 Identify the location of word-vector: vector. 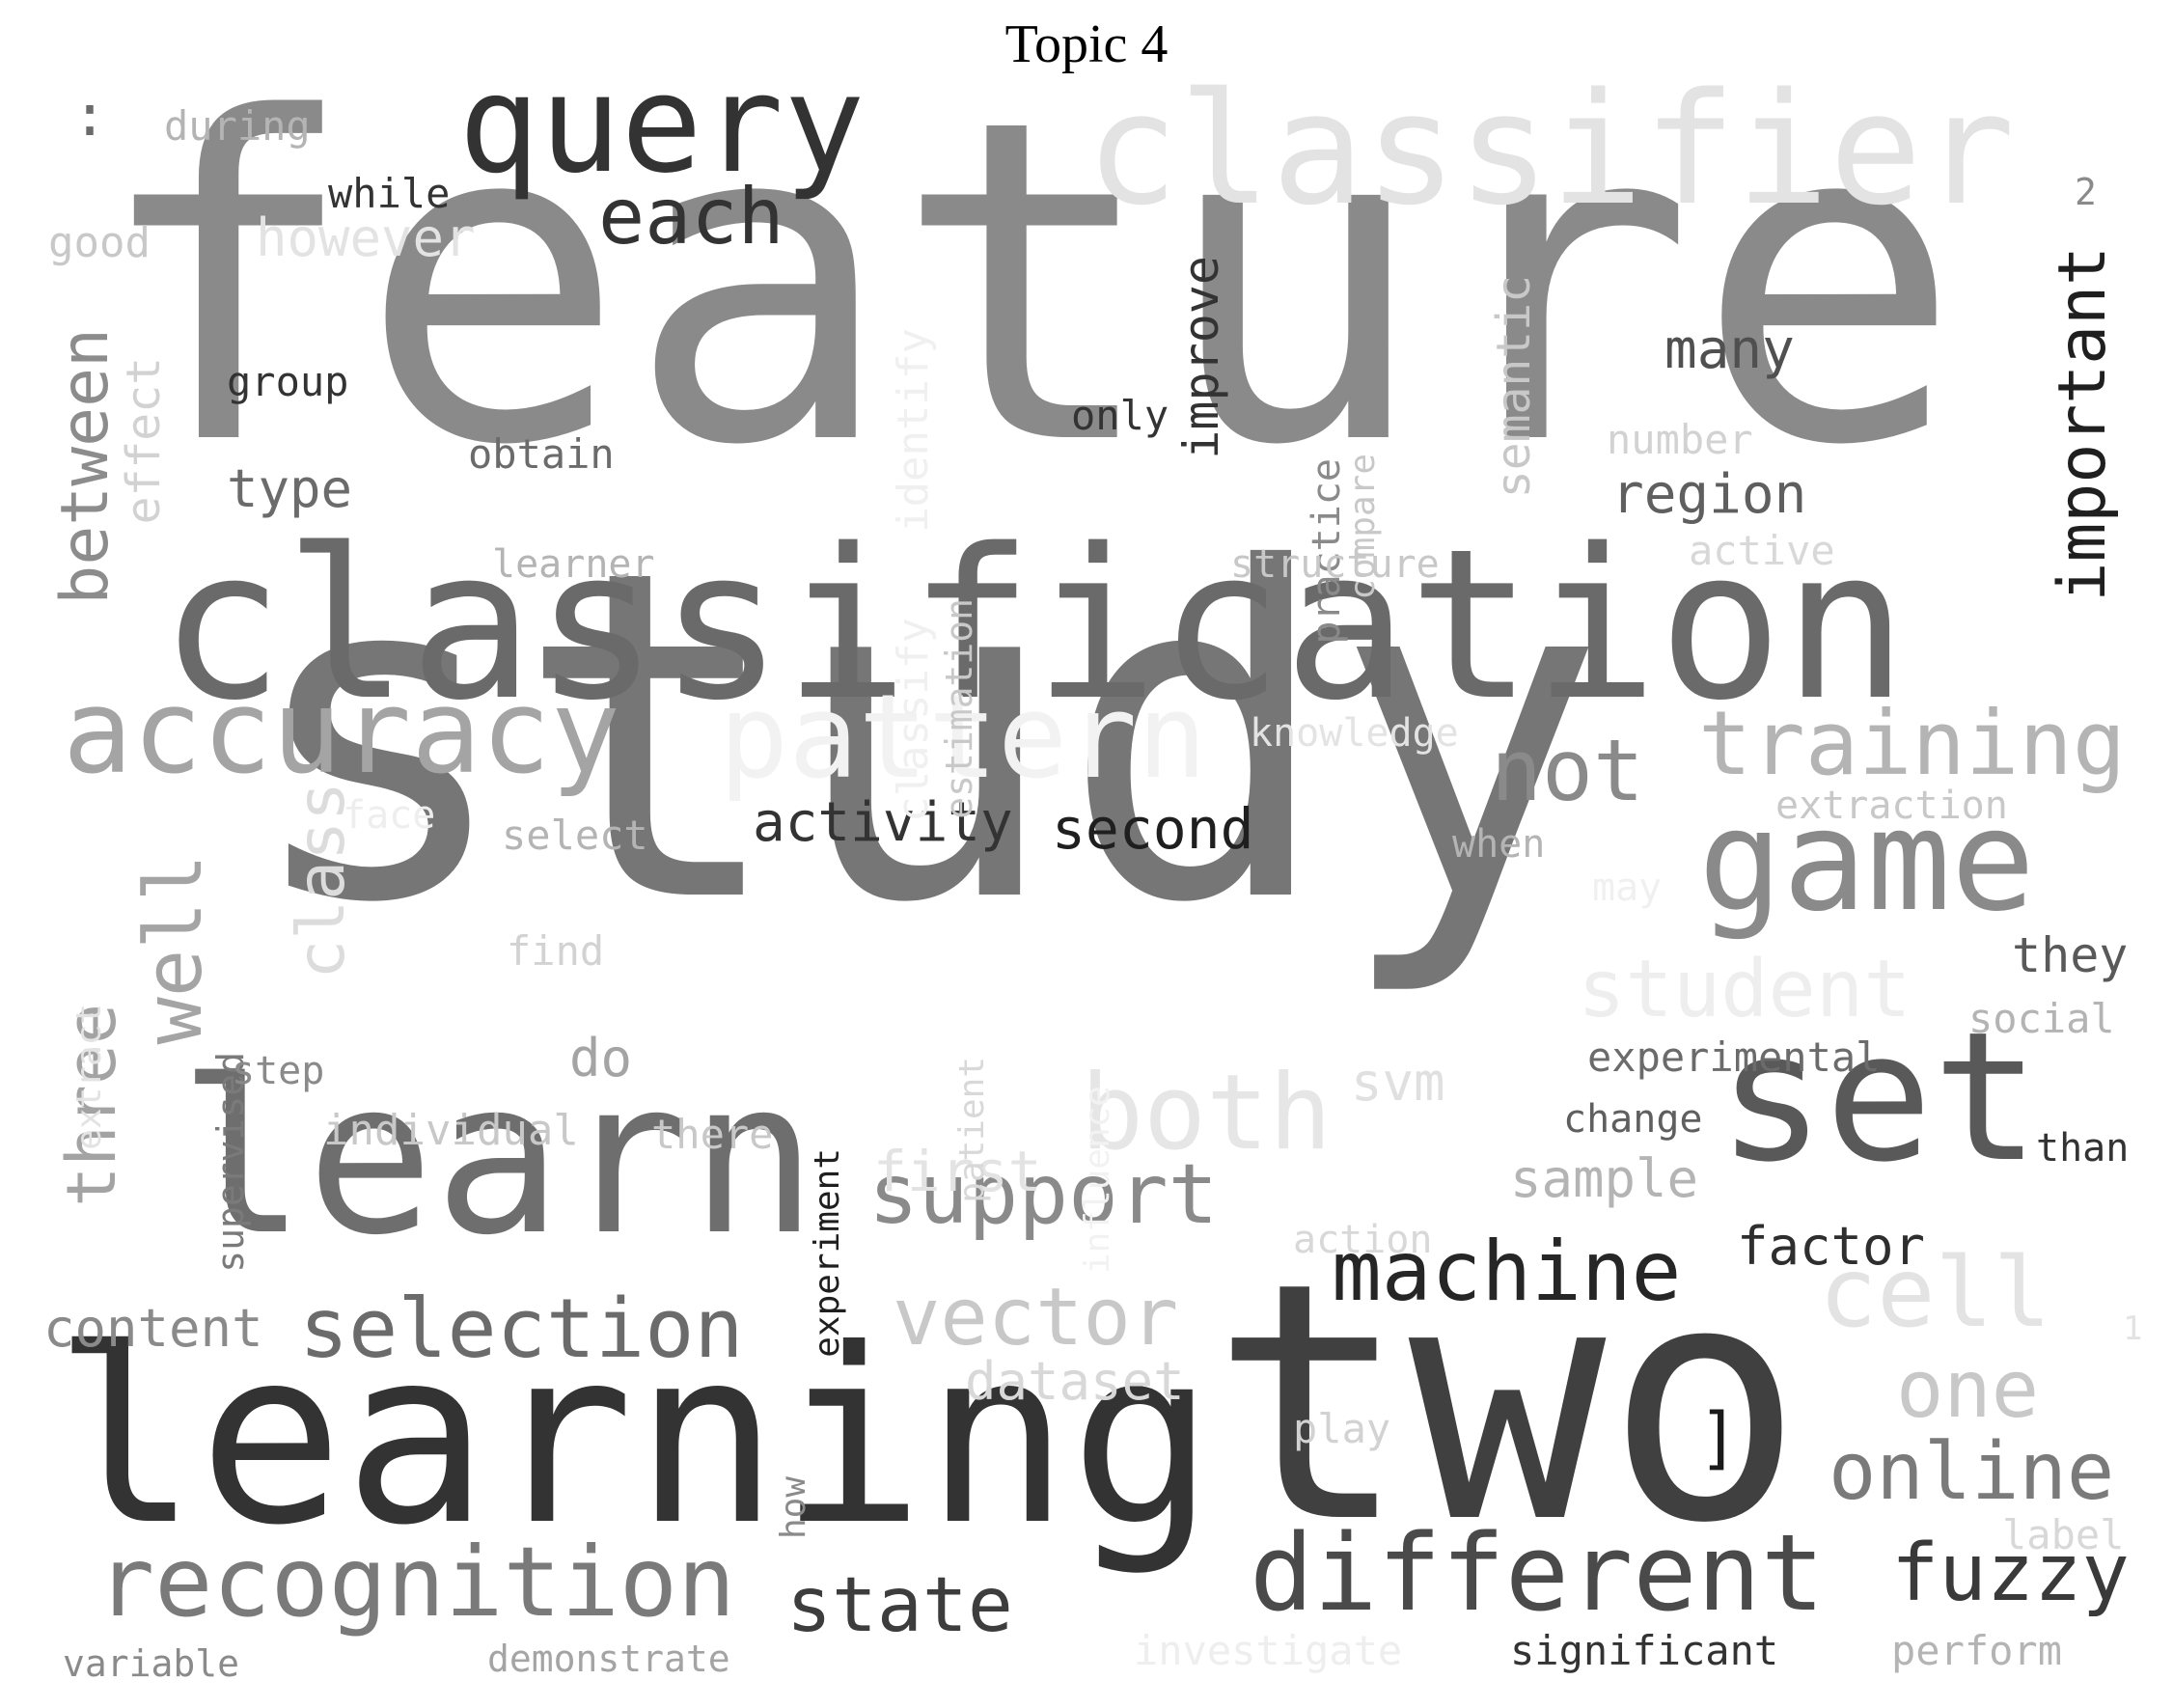
(1036, 1318).